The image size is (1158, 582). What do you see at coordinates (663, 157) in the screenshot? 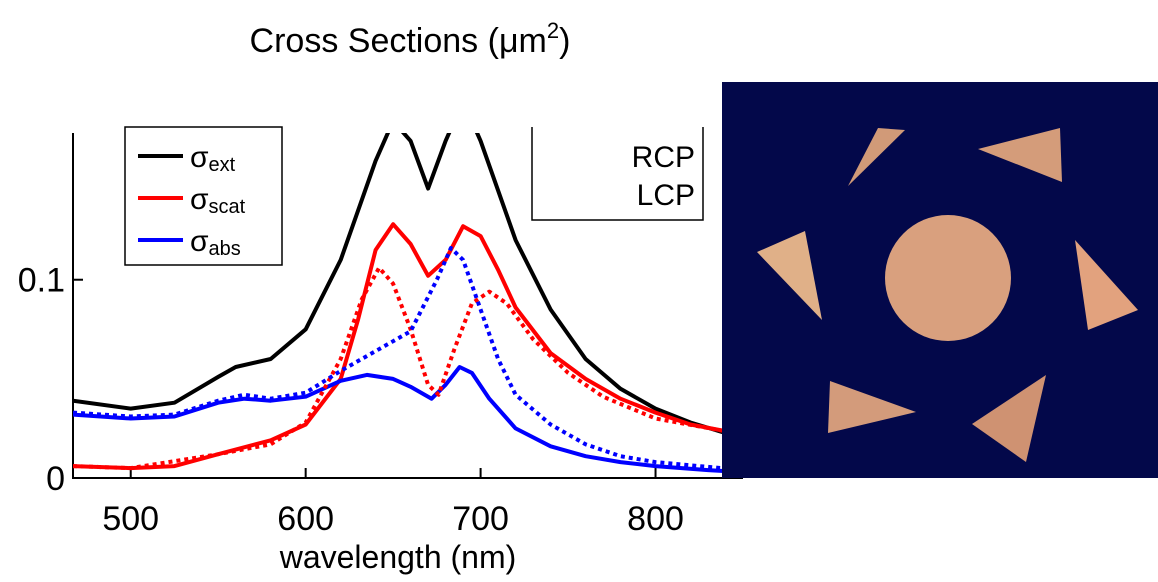
I see `style-legend-label: RCP` at bounding box center [663, 157].